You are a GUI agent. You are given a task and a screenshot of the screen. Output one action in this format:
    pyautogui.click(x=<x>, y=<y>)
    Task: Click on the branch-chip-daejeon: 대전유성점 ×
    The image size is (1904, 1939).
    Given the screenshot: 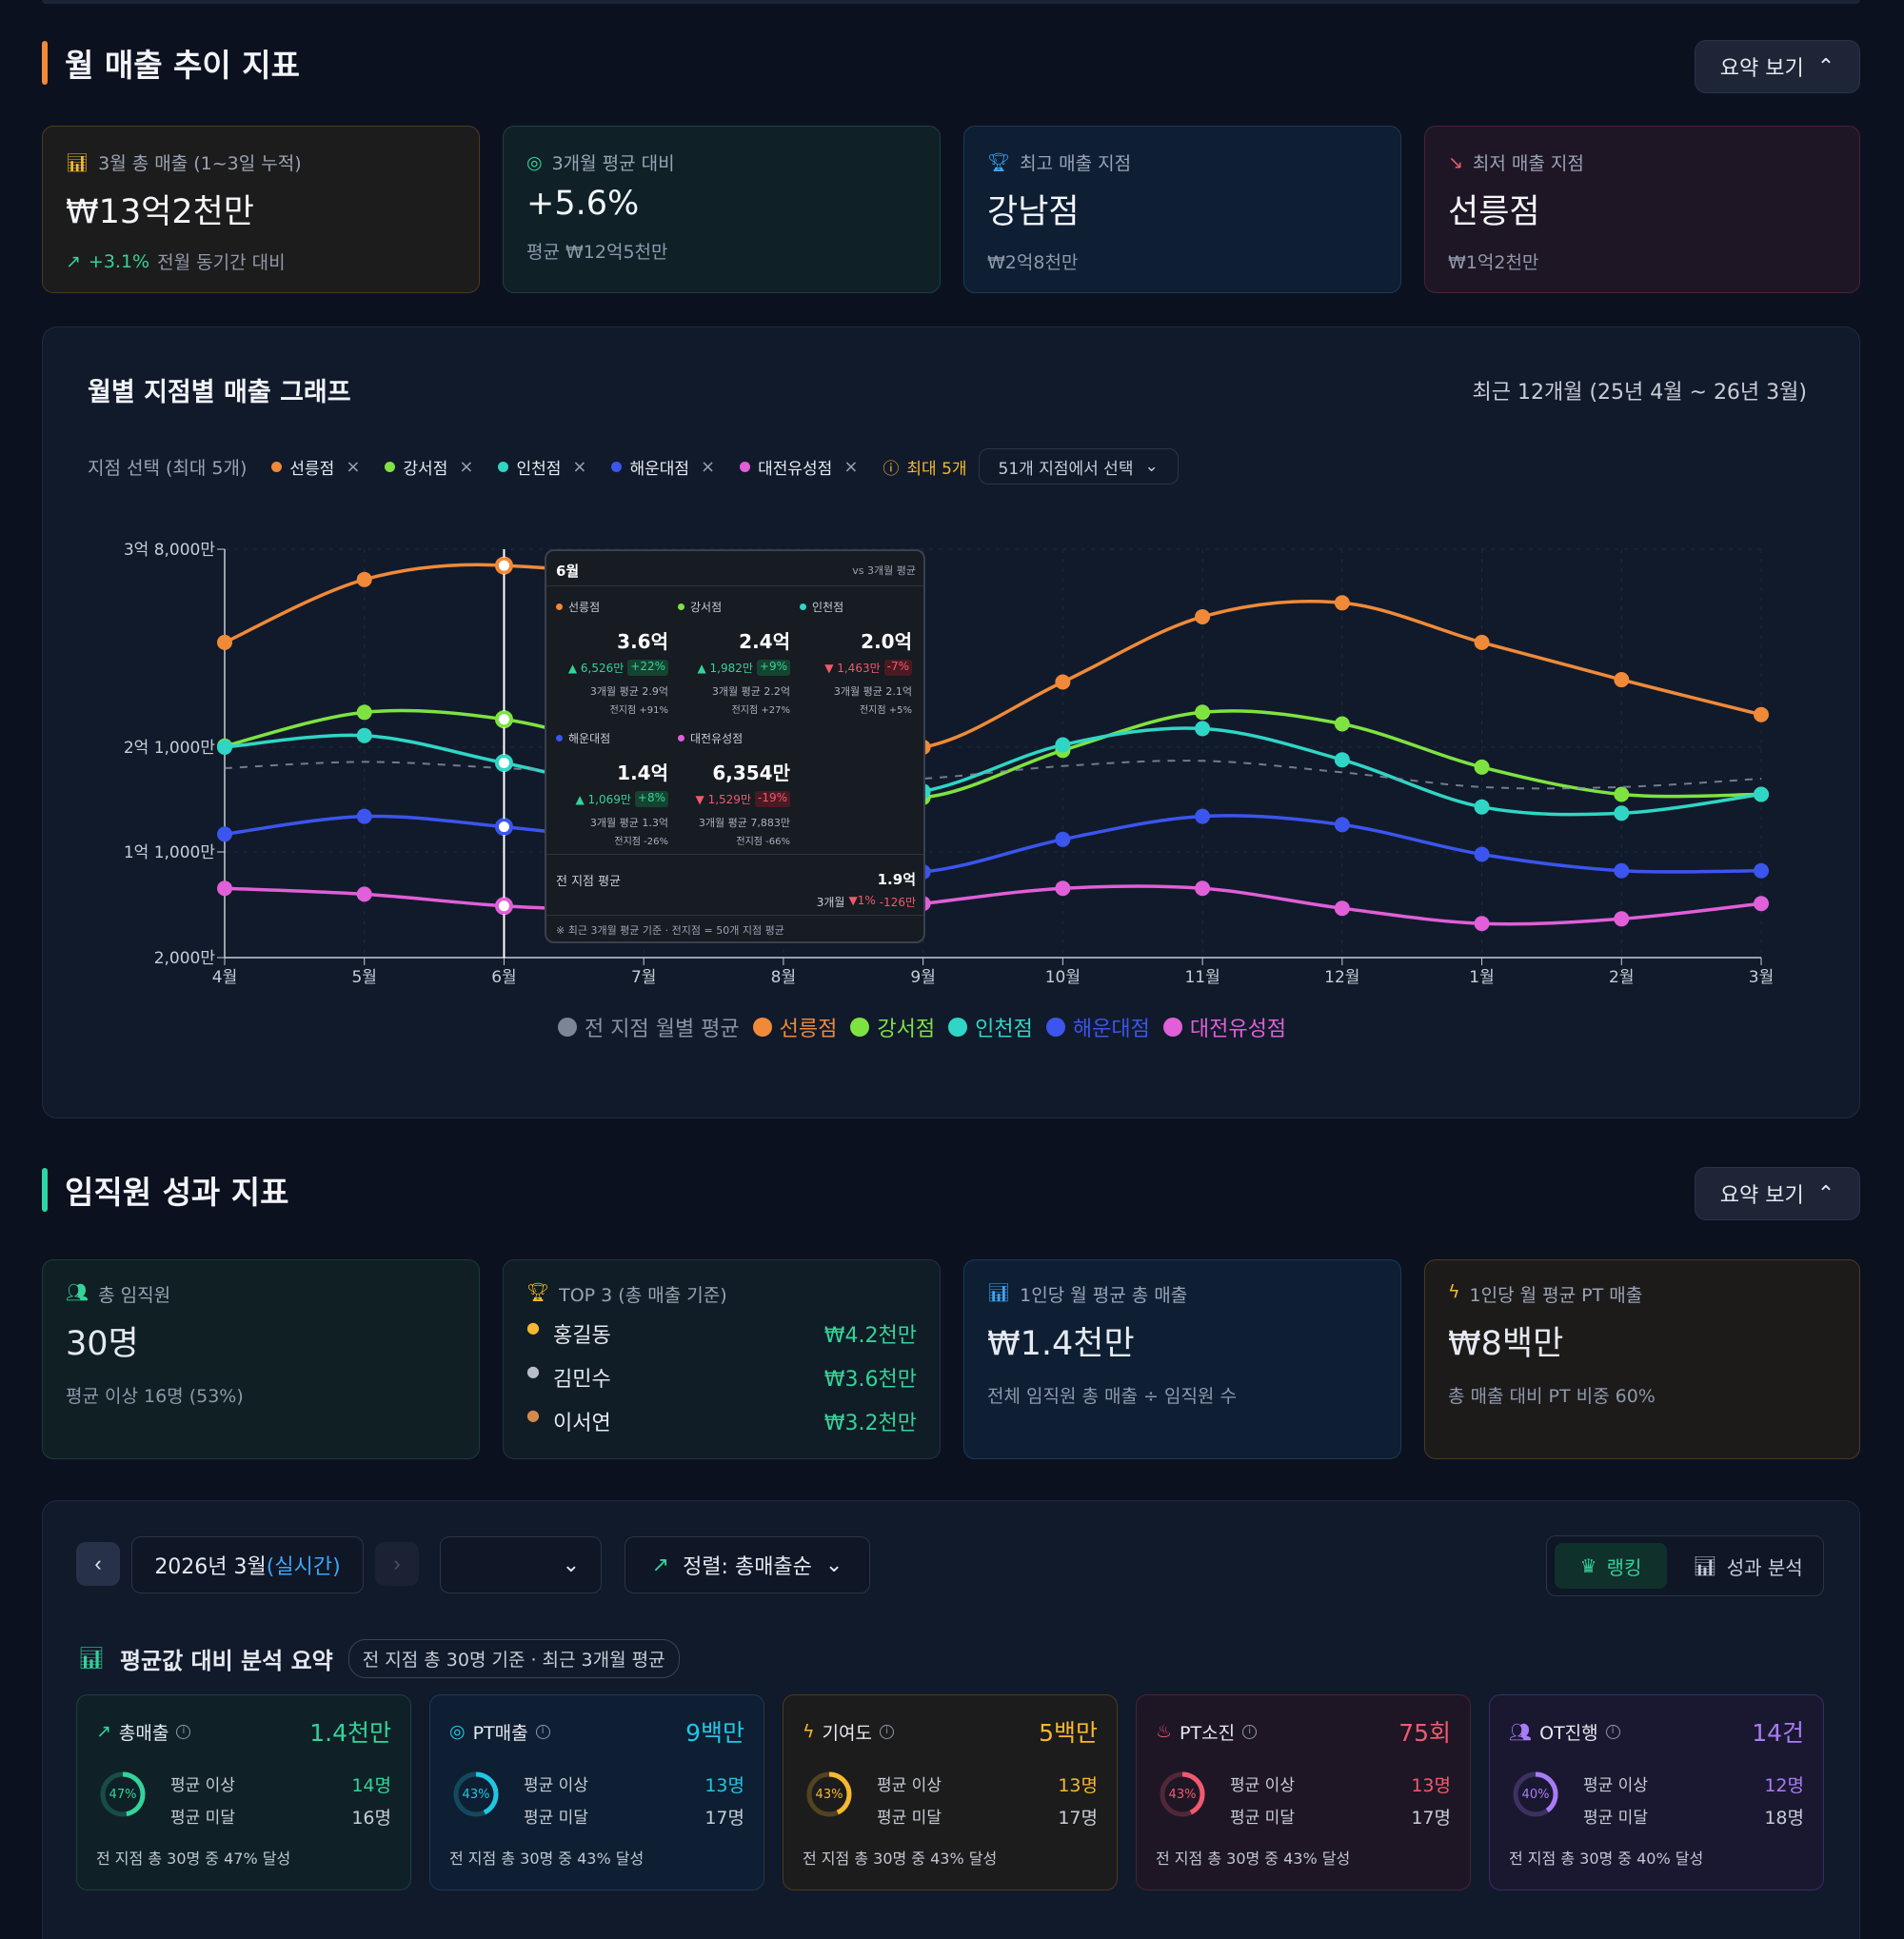 What is the action you would take?
    pyautogui.click(x=799, y=467)
    